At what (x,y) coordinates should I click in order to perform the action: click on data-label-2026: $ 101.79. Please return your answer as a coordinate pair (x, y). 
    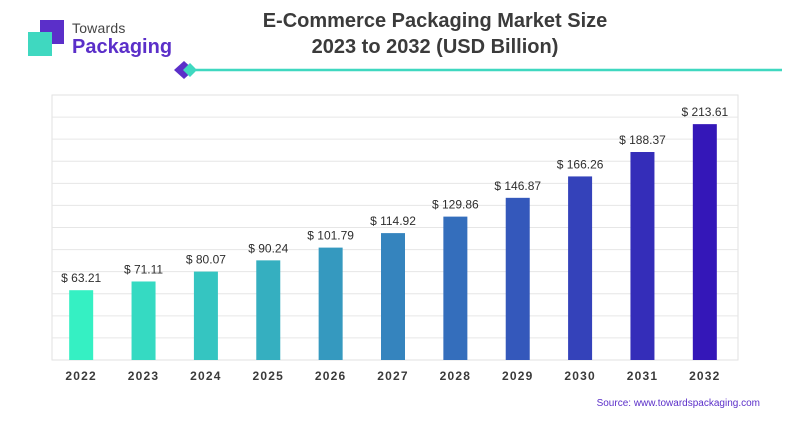
    Looking at the image, I should click on (330, 236).